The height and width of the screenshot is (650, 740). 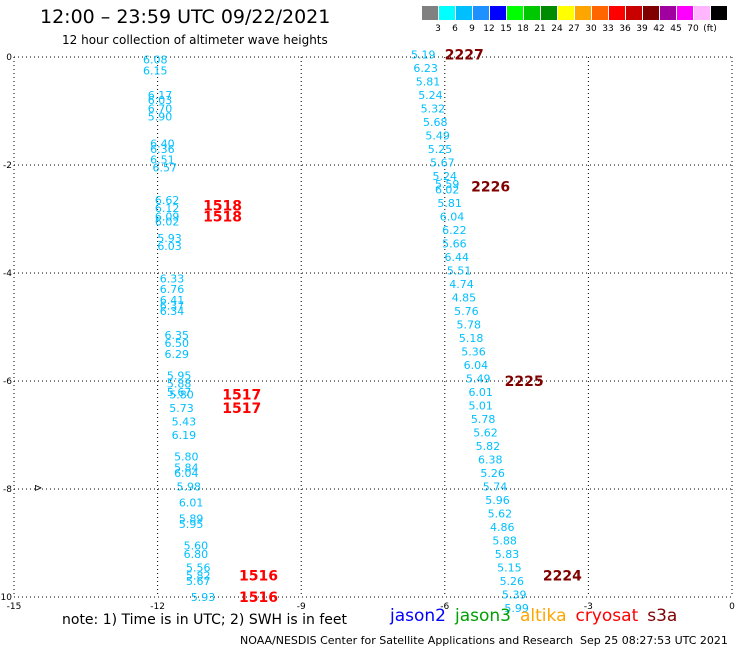 I want to click on swh-value: 4.86, so click(x=502, y=527).